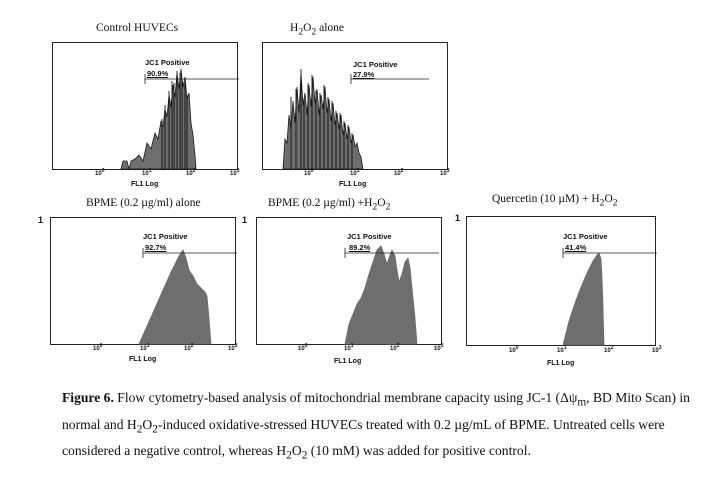 The image size is (717, 480). I want to click on histogram-plot: JC1 Positive 92.7%, so click(143, 281).